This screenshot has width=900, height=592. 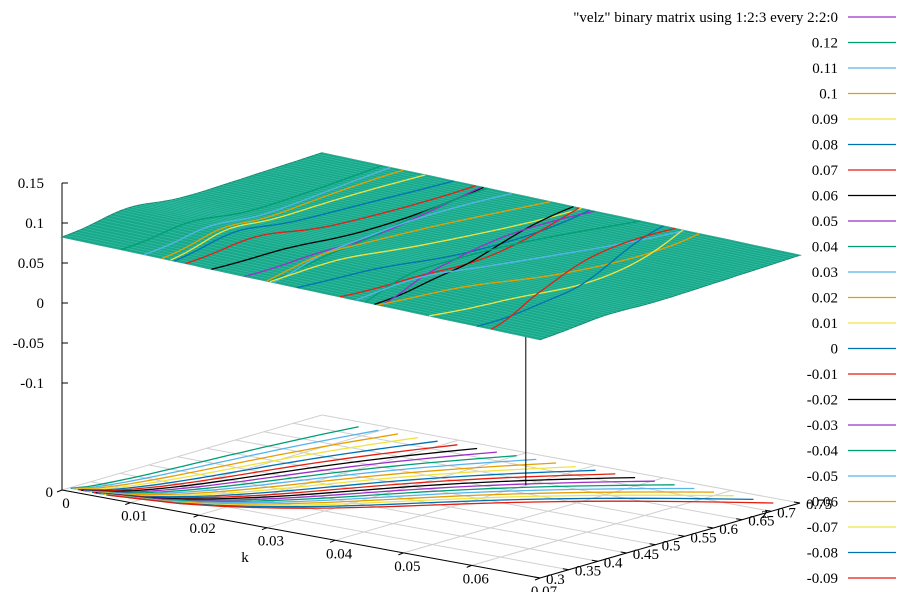 I want to click on z-tick-label-2: 0.4, so click(x=613, y=563).